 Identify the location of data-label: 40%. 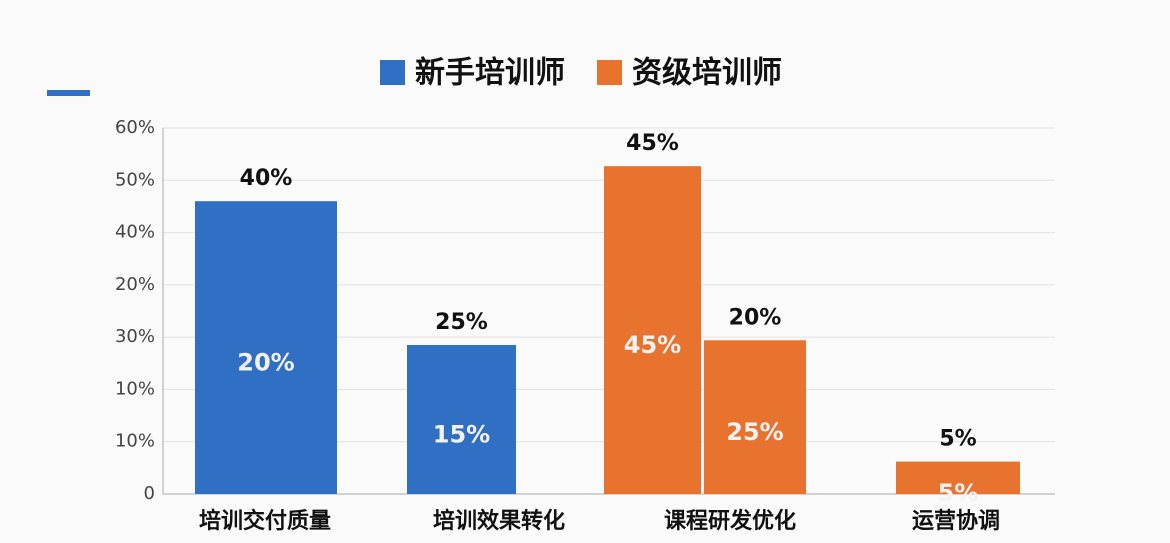
(266, 178).